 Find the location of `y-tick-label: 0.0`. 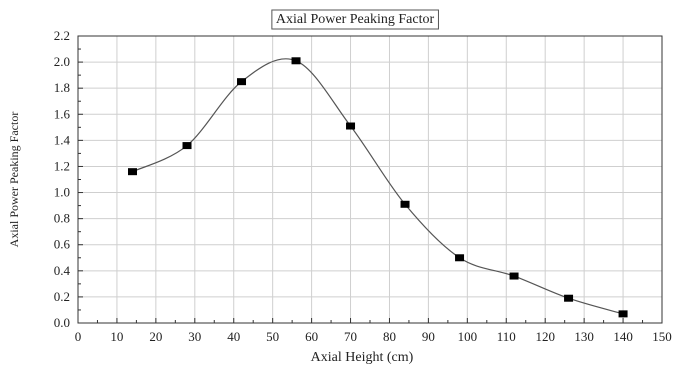

y-tick-label: 0.0 is located at coordinates (62, 322).